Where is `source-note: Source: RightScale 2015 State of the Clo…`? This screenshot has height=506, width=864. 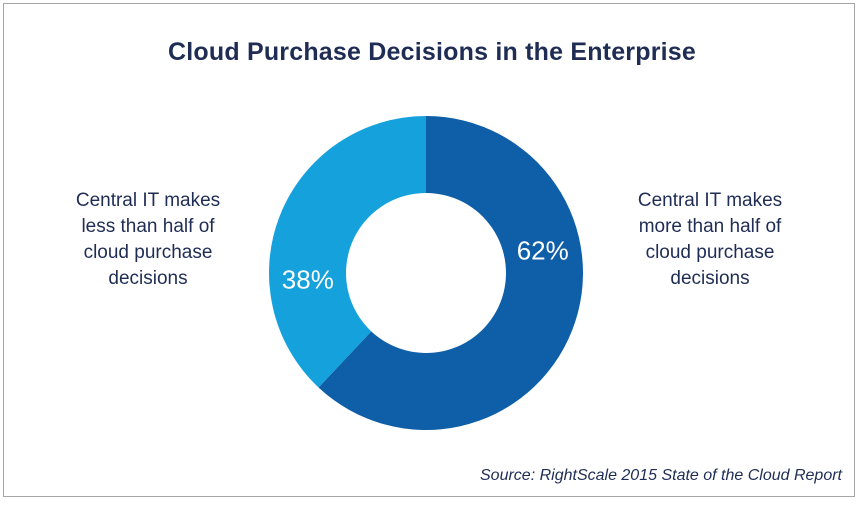
source-note: Source: RightScale 2015 State of the Clo… is located at coordinates (661, 475).